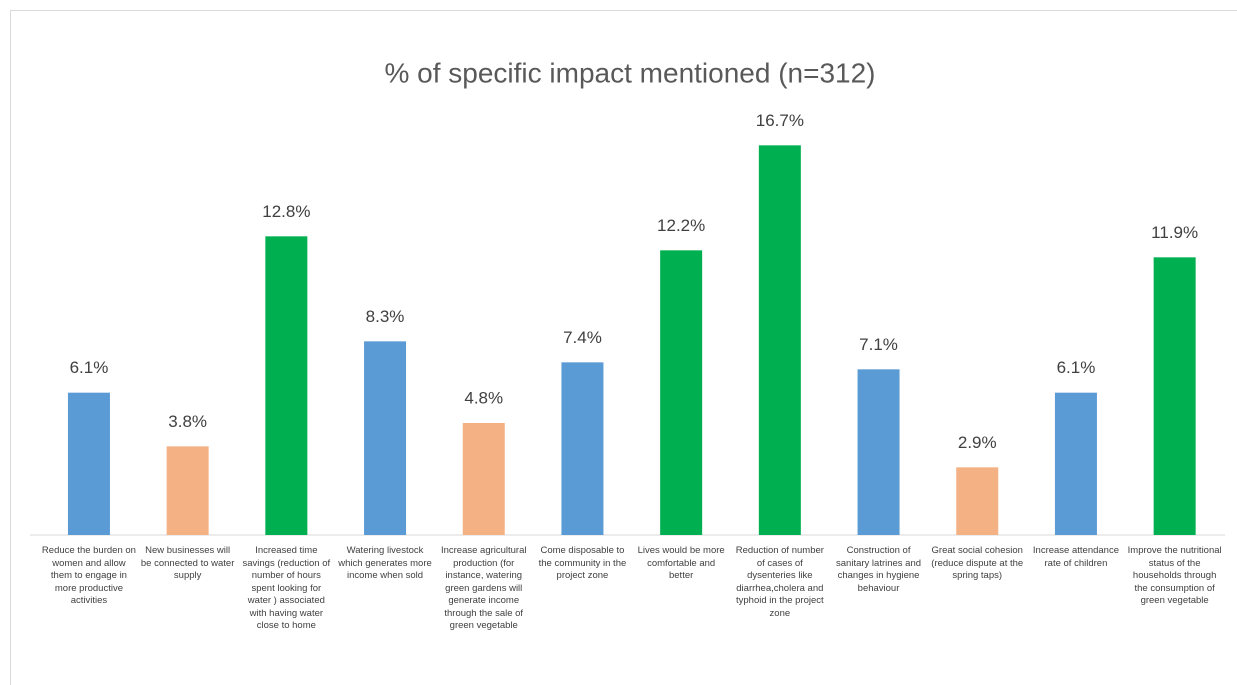  I want to click on x-tick-label: Increase attendance rate of children, so click(1075, 557).